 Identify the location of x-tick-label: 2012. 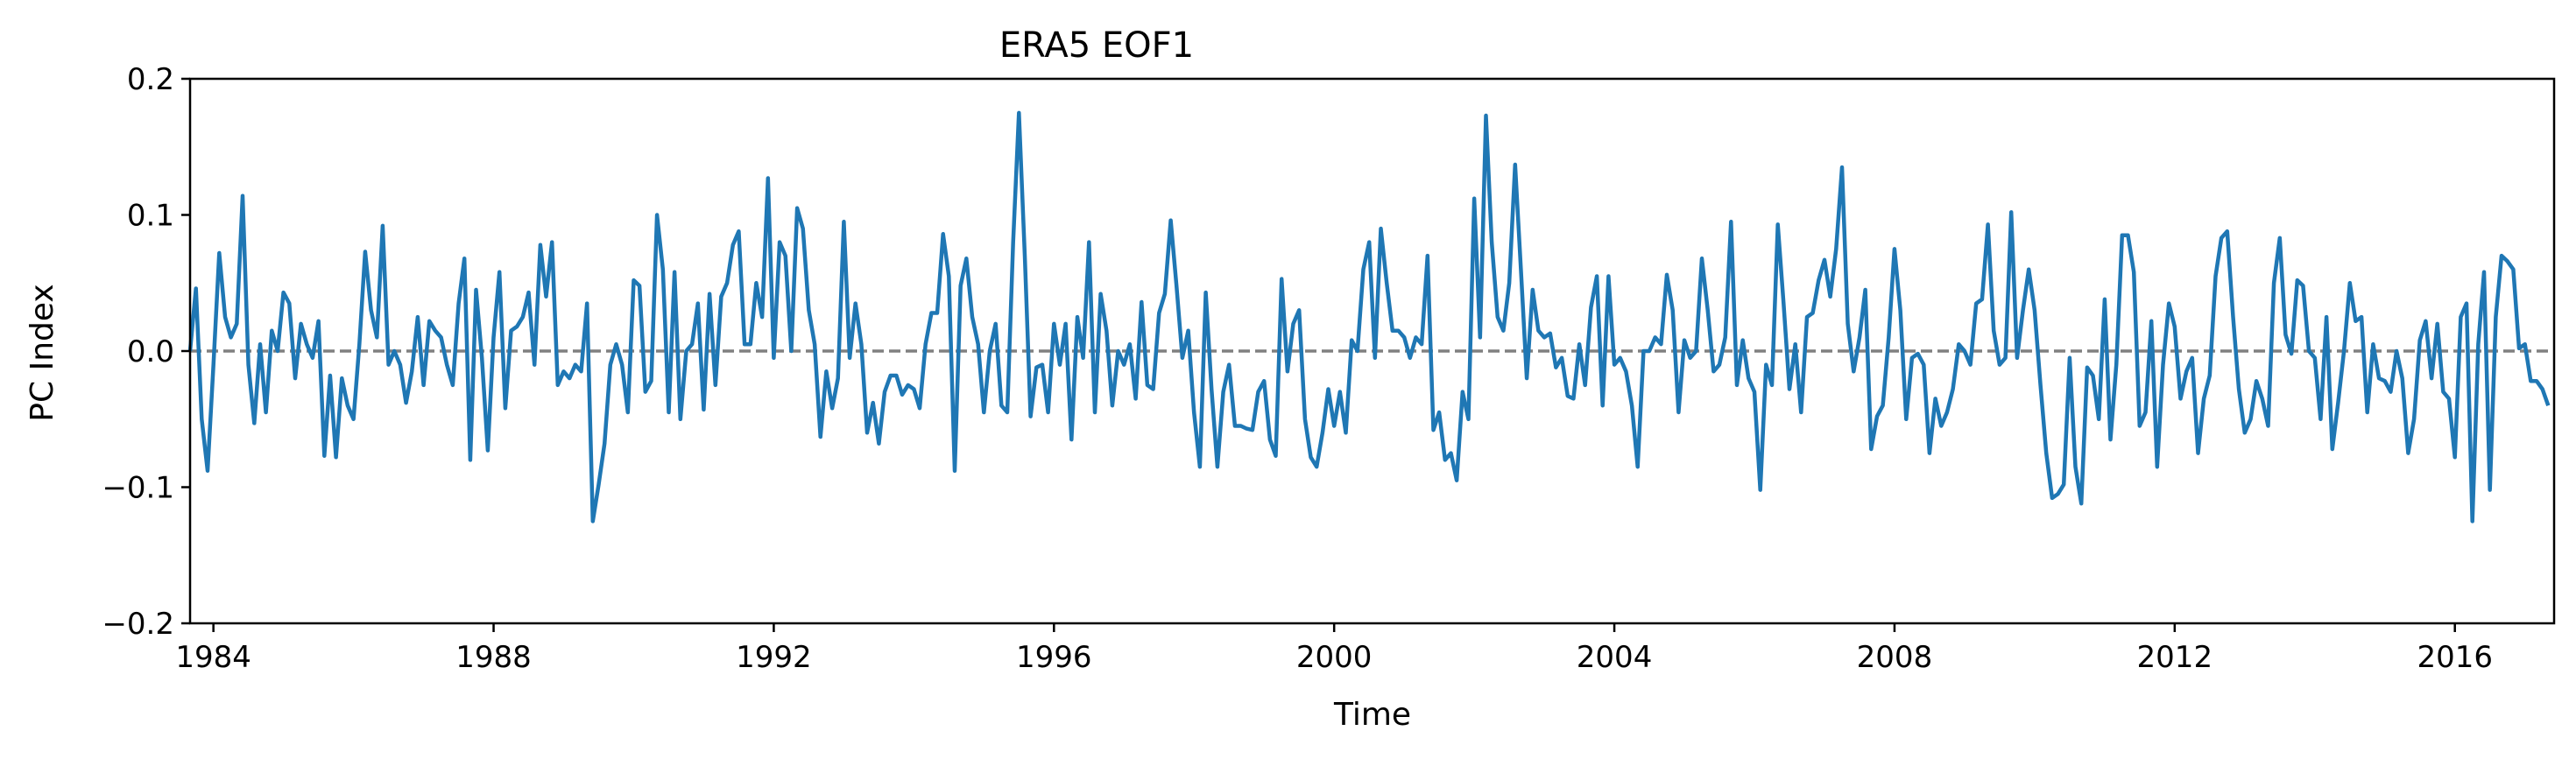
(2175, 657).